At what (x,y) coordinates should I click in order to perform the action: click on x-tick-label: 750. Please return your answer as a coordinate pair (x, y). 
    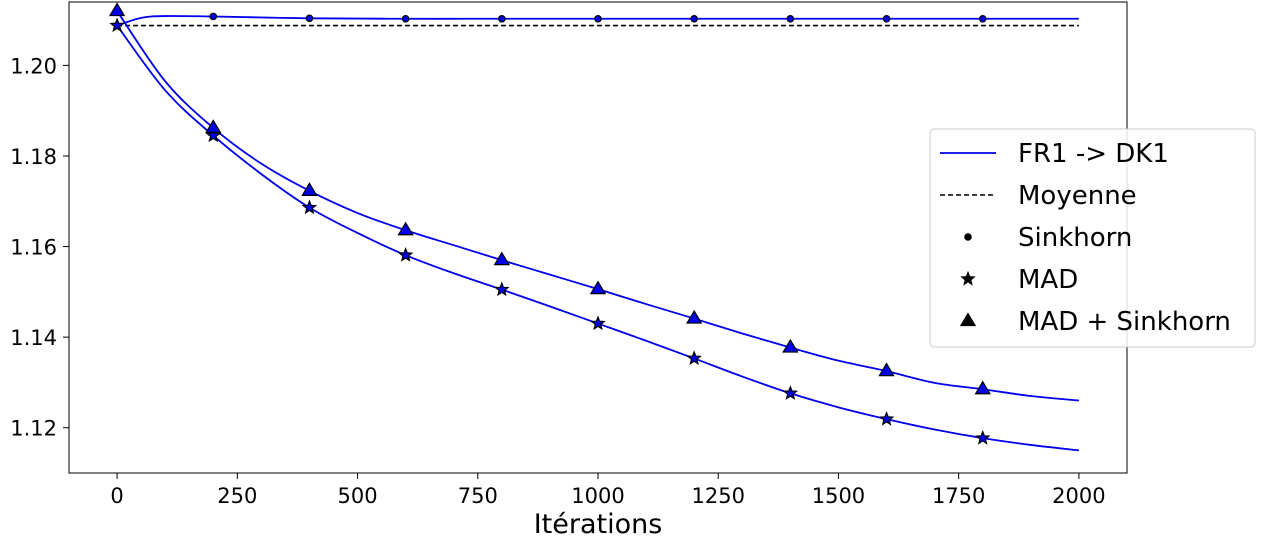
    Looking at the image, I should click on (478, 496).